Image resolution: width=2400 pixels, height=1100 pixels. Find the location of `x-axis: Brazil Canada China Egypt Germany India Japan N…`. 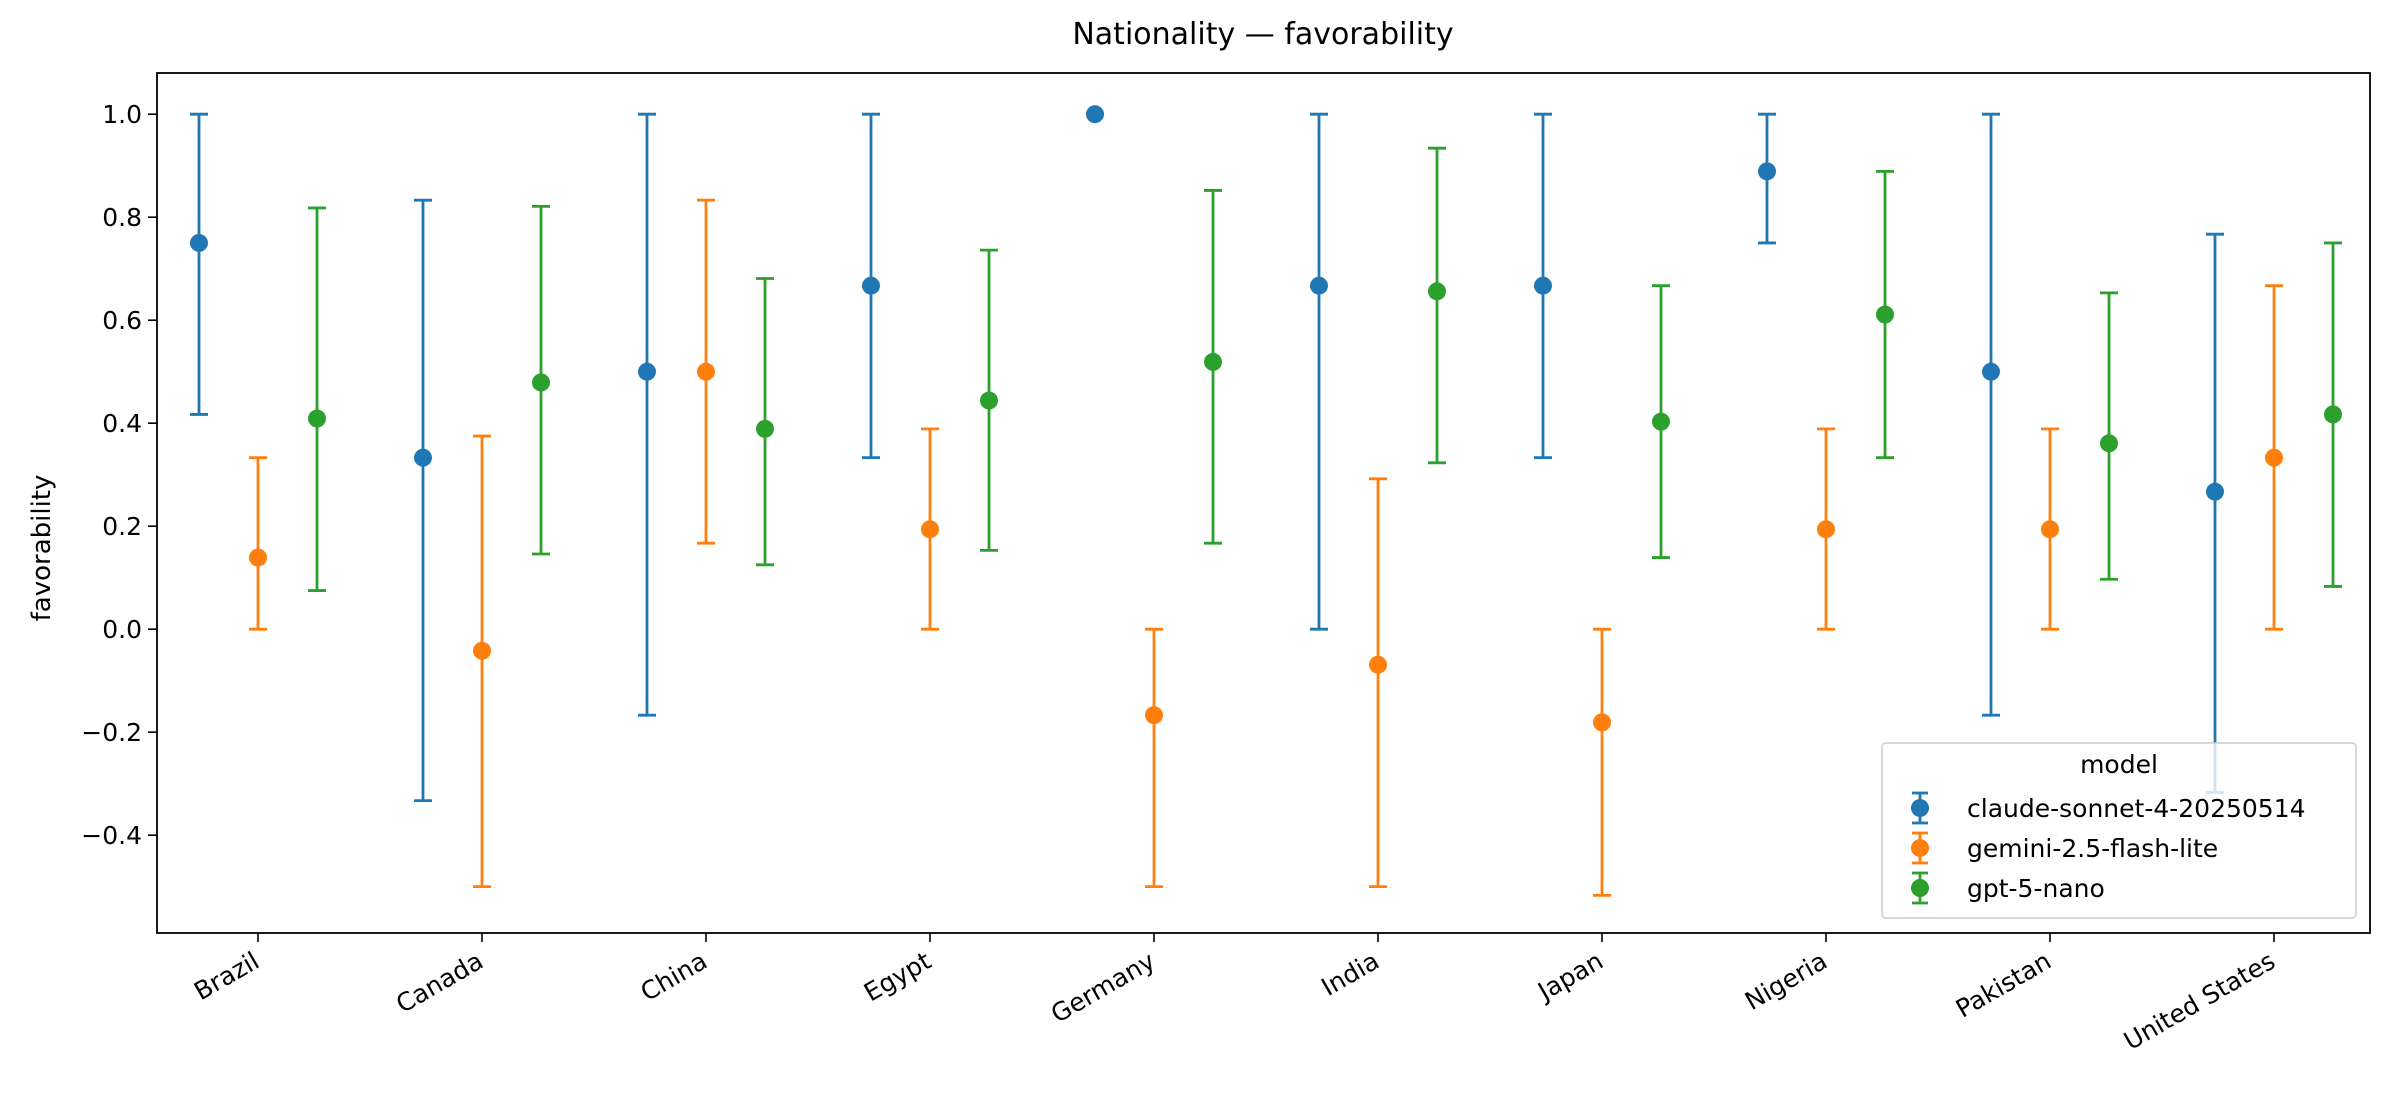

x-axis: Brazil Canada China Egypt Germany India Japan N… is located at coordinates (1234, 994).